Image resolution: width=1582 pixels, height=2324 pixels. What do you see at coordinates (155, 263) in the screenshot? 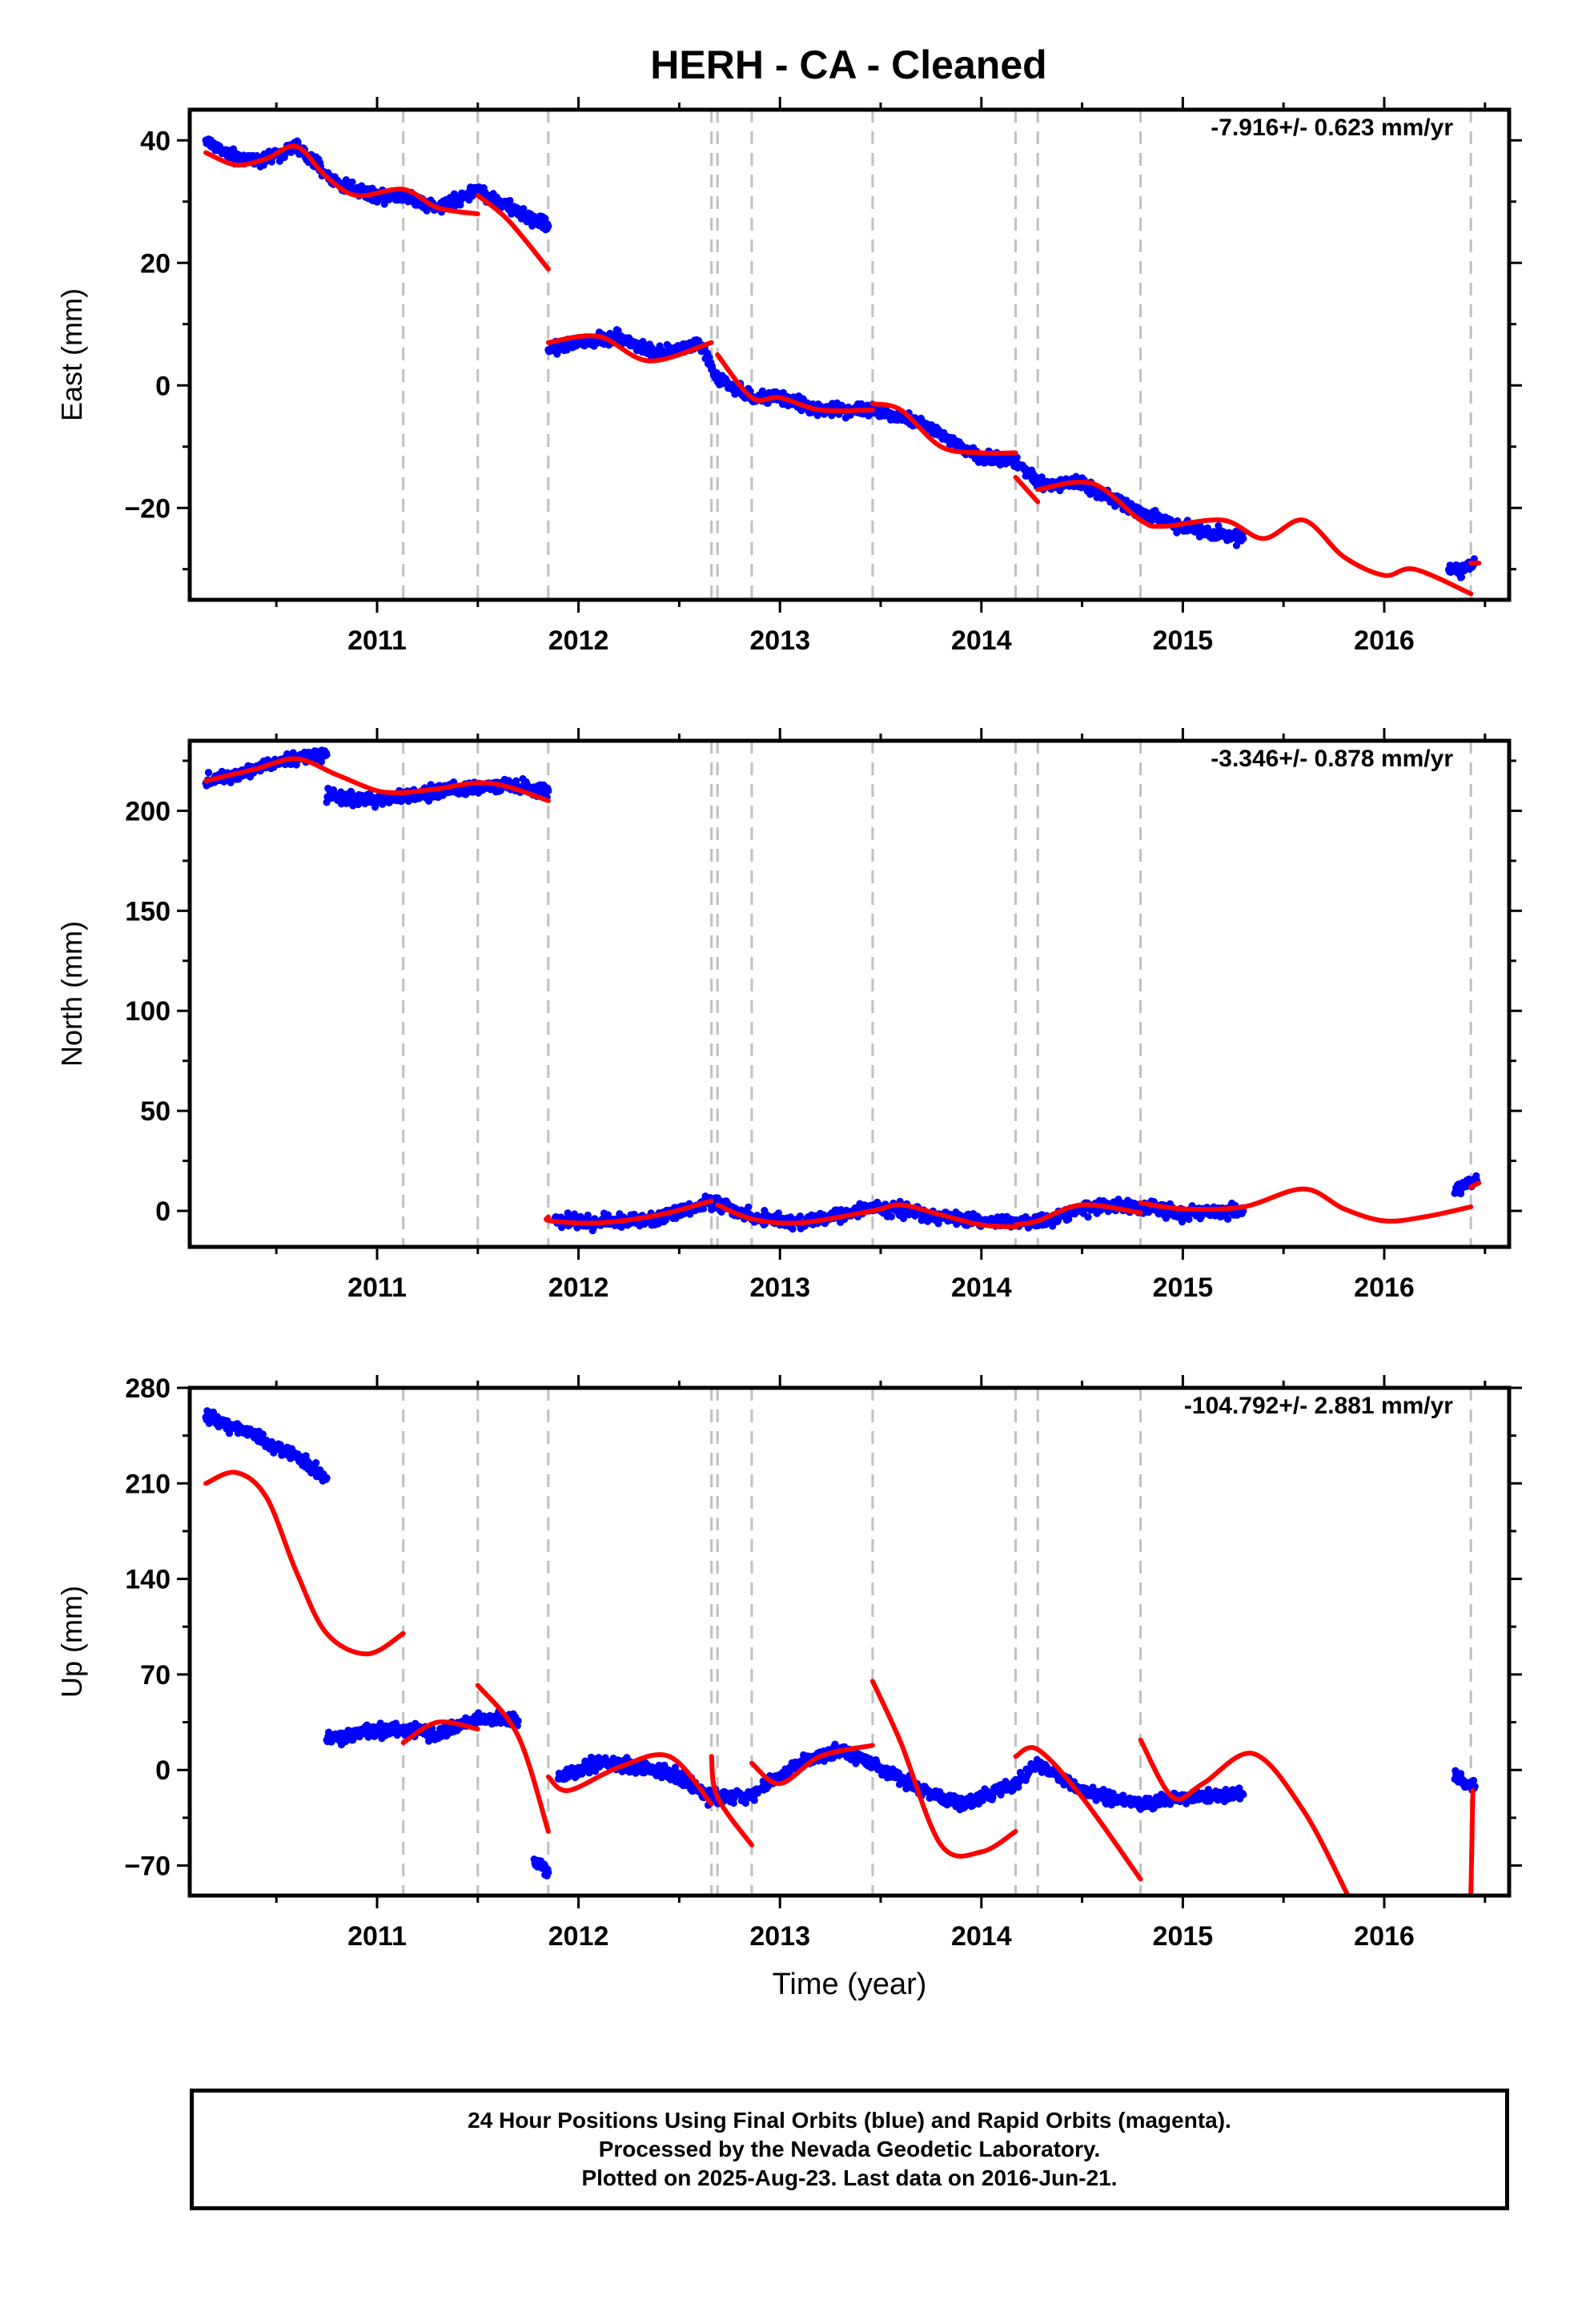
I see `y-tick-label: 20` at bounding box center [155, 263].